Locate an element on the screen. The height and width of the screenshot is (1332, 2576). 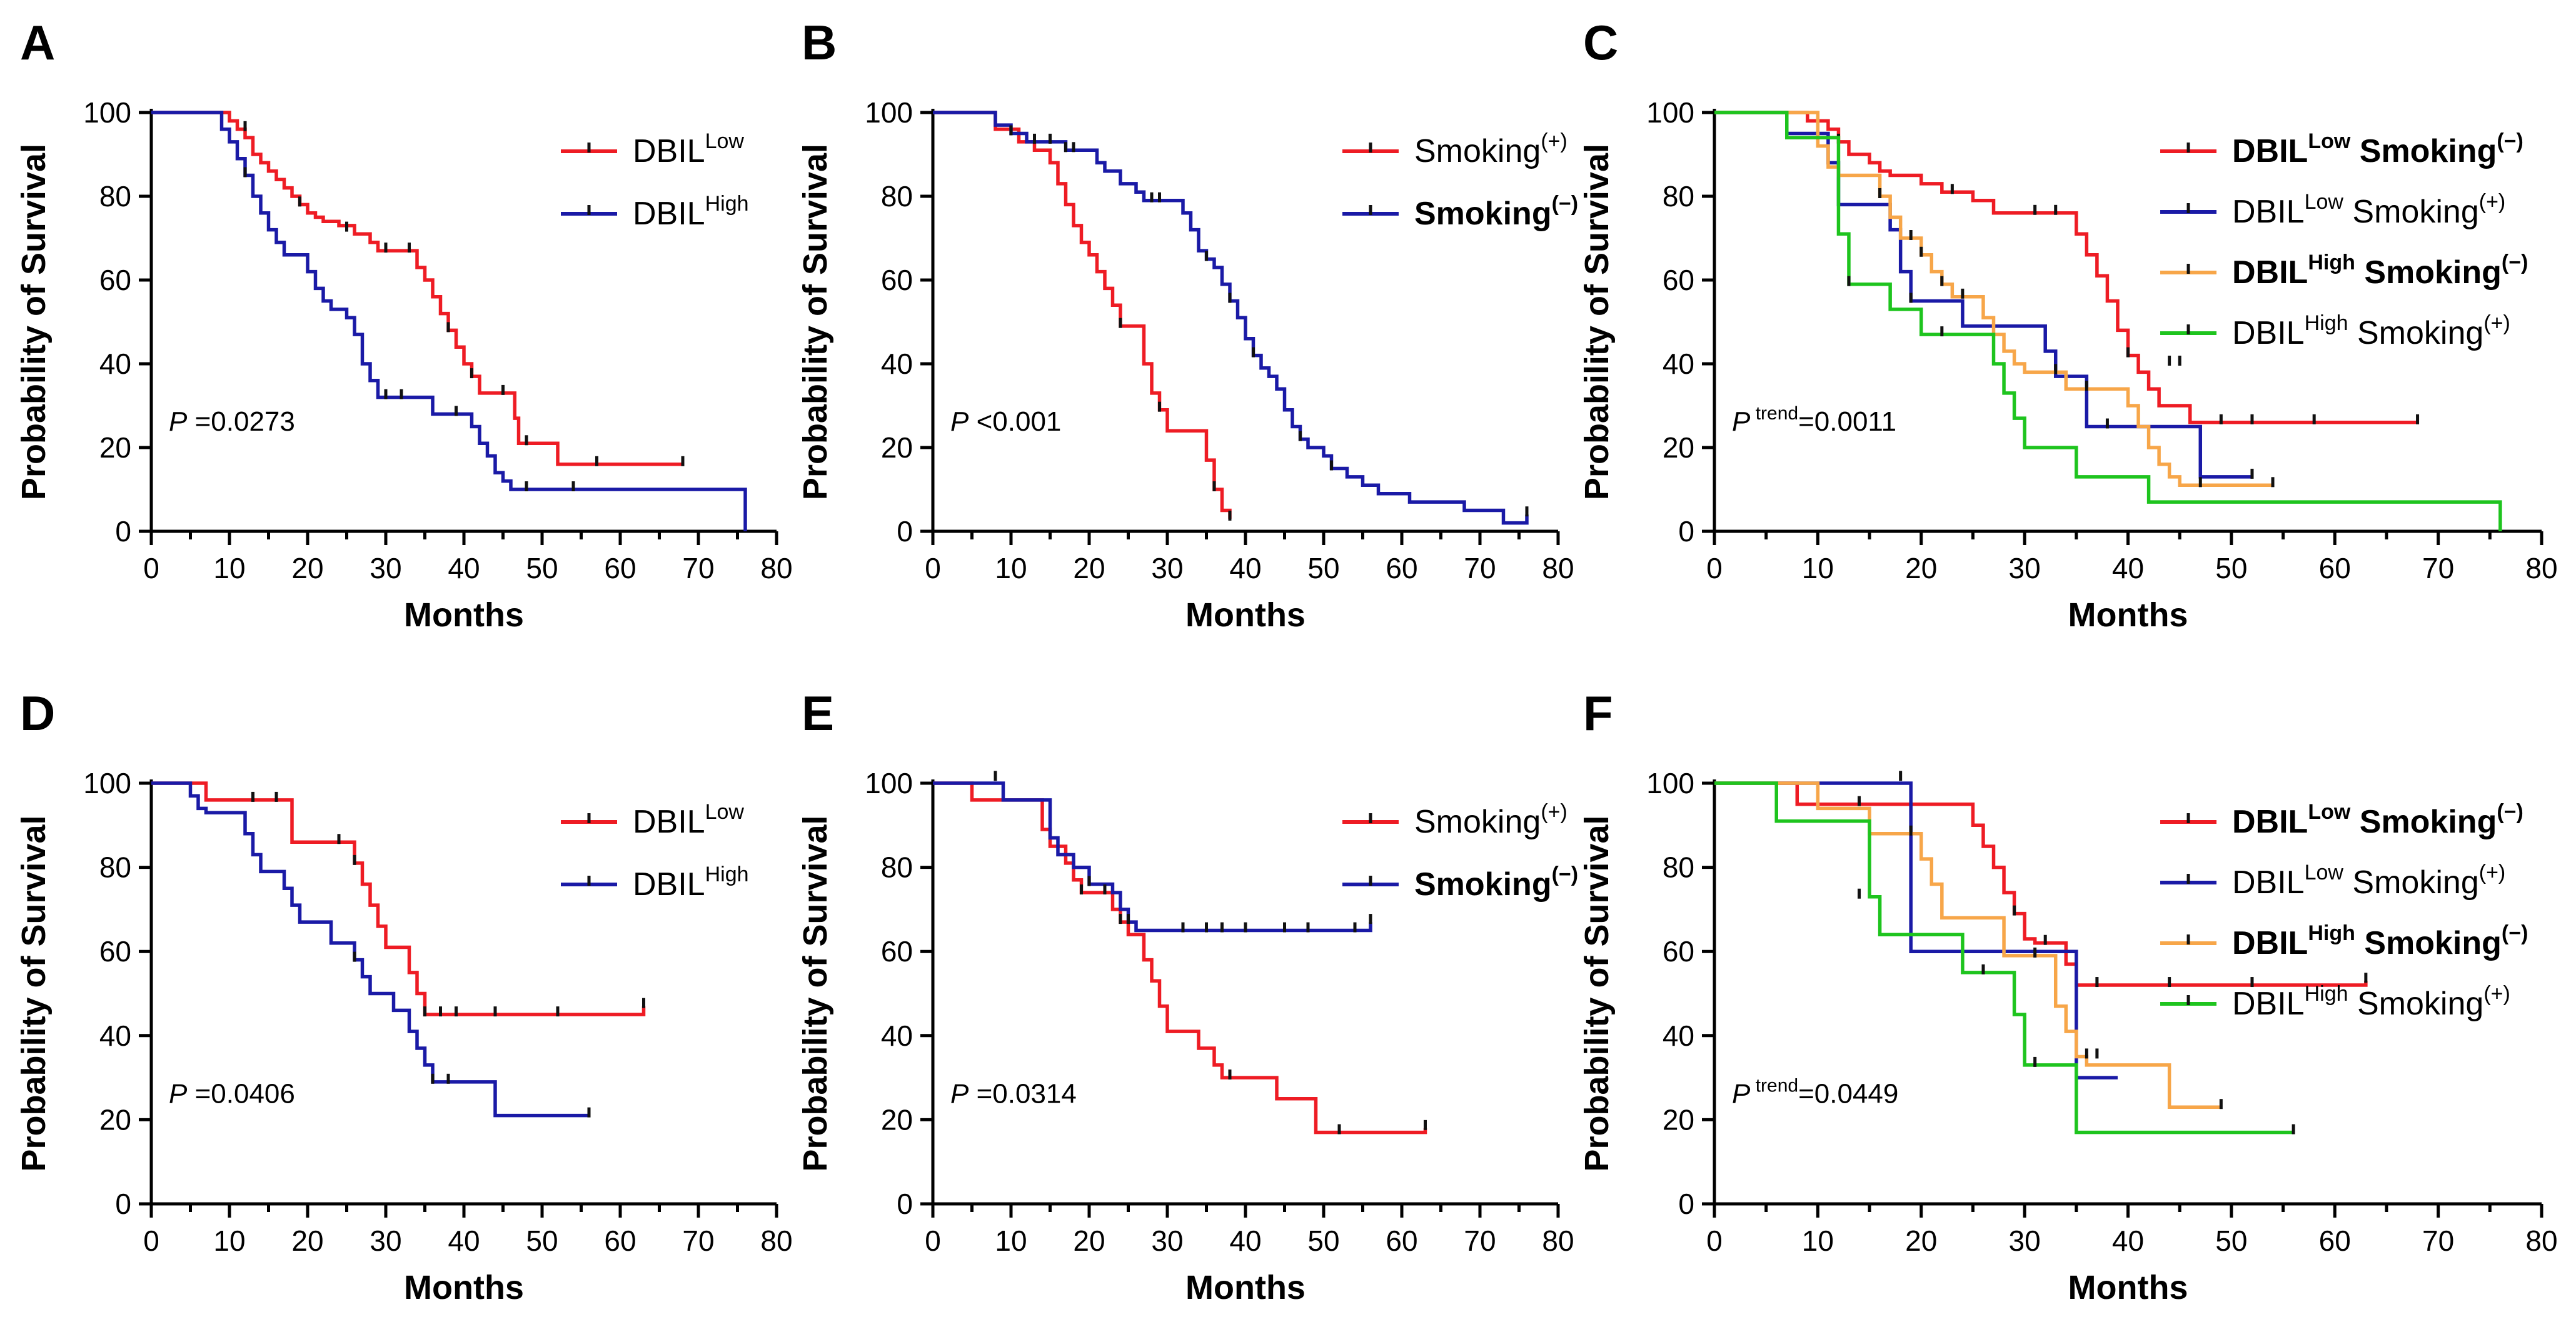
p-value: P trend=0.0449 is located at coordinates (1815, 1092).